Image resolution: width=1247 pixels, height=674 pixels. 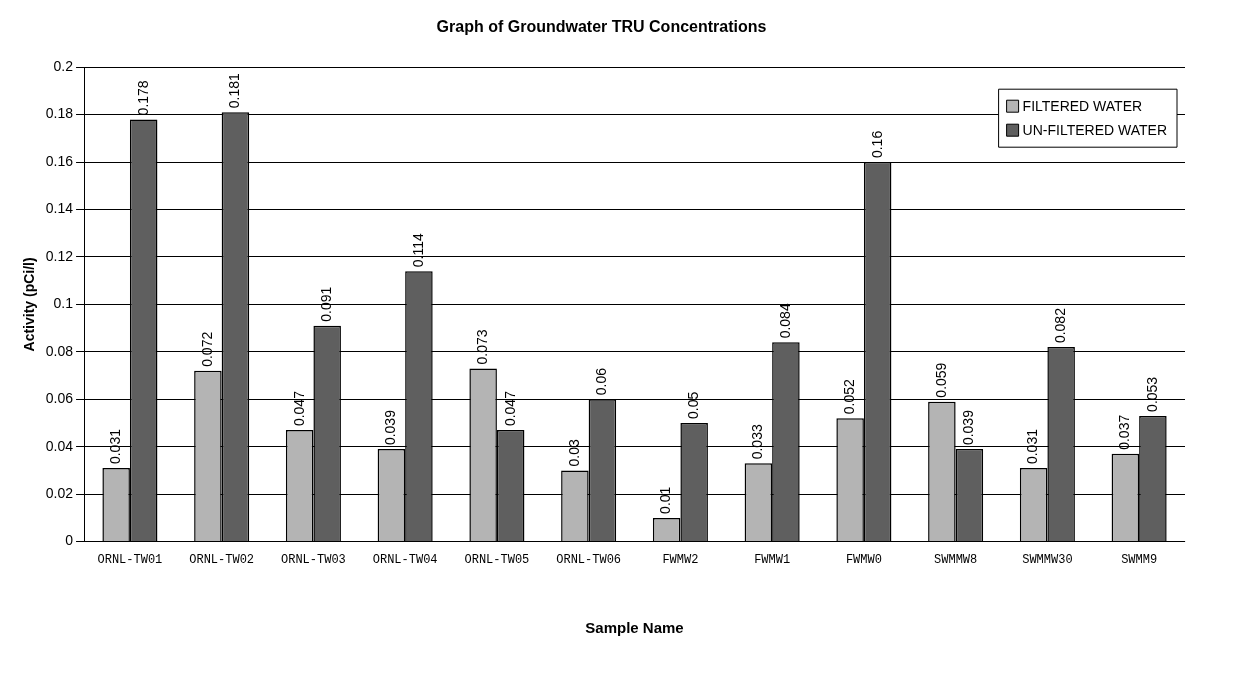 I want to click on chart-title: Graph of Groundwater TRU Concentrations, so click(x=601, y=27).